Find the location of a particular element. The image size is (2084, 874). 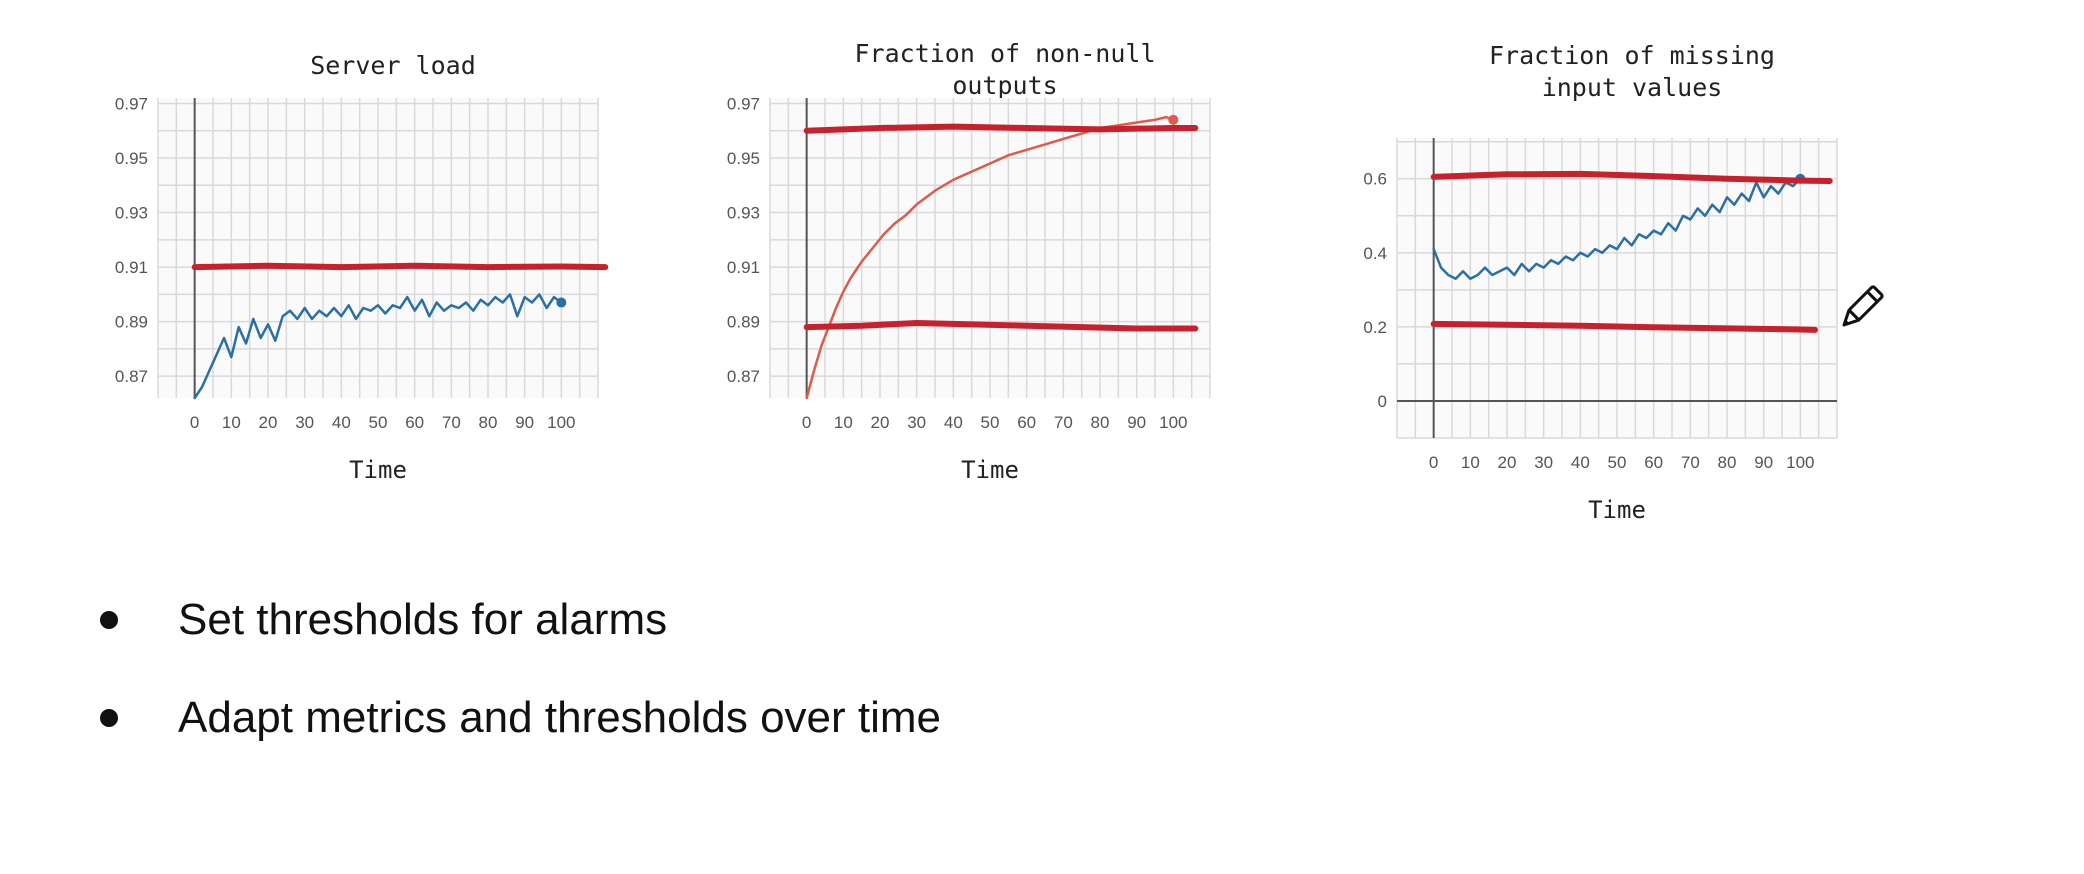

chart-title-line-1: Fraction of non-null is located at coordinates (1005, 53).